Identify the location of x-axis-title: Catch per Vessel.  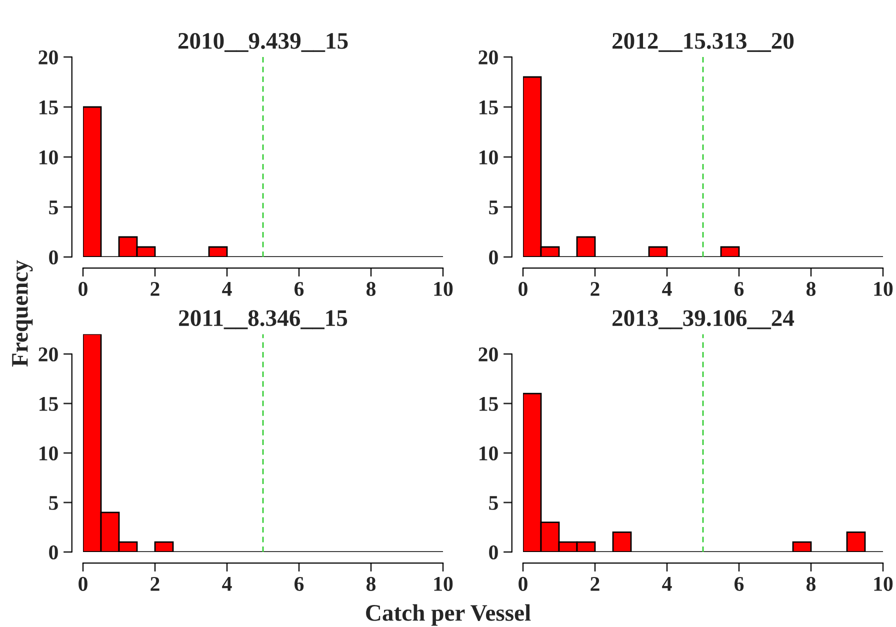
(448, 615).